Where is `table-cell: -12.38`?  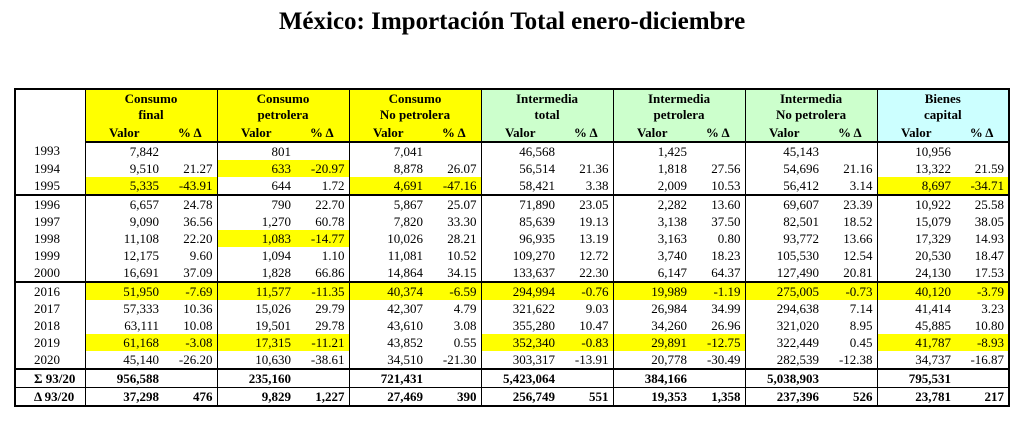 table-cell: -12.38 is located at coordinates (850, 360).